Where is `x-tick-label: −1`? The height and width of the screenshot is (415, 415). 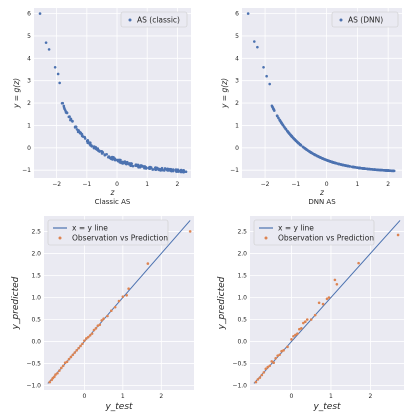 x-tick-label: −1 is located at coordinates (295, 184).